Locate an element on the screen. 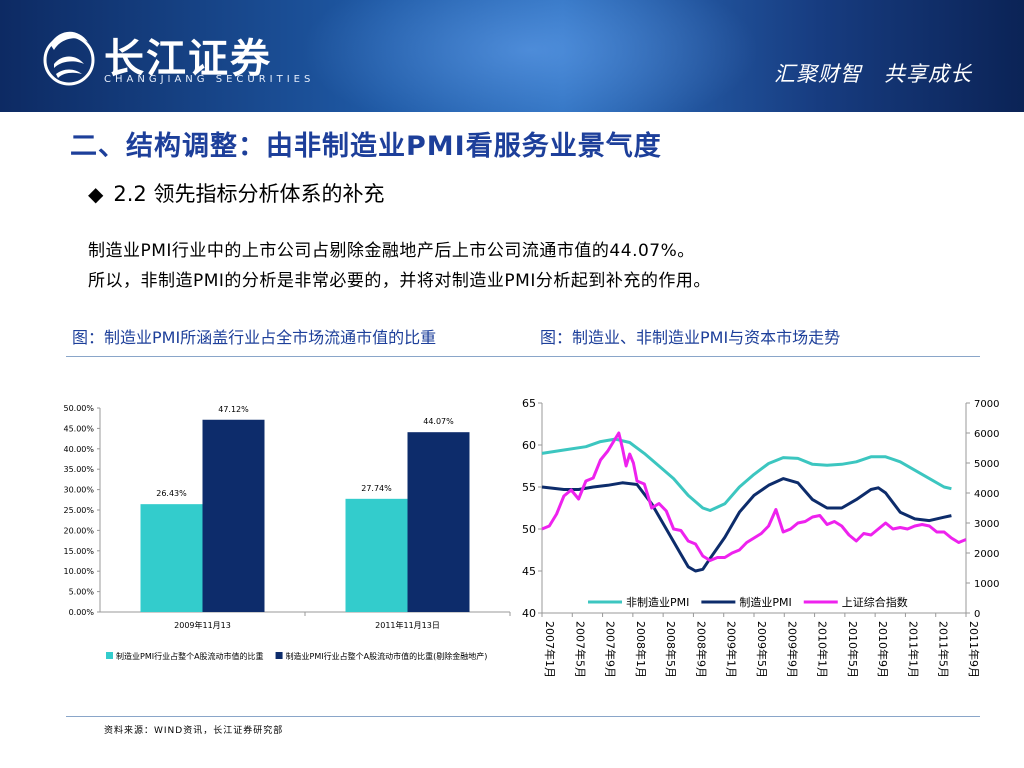 The image size is (1024, 768). left-tick-label: 50 is located at coordinates (529, 529).